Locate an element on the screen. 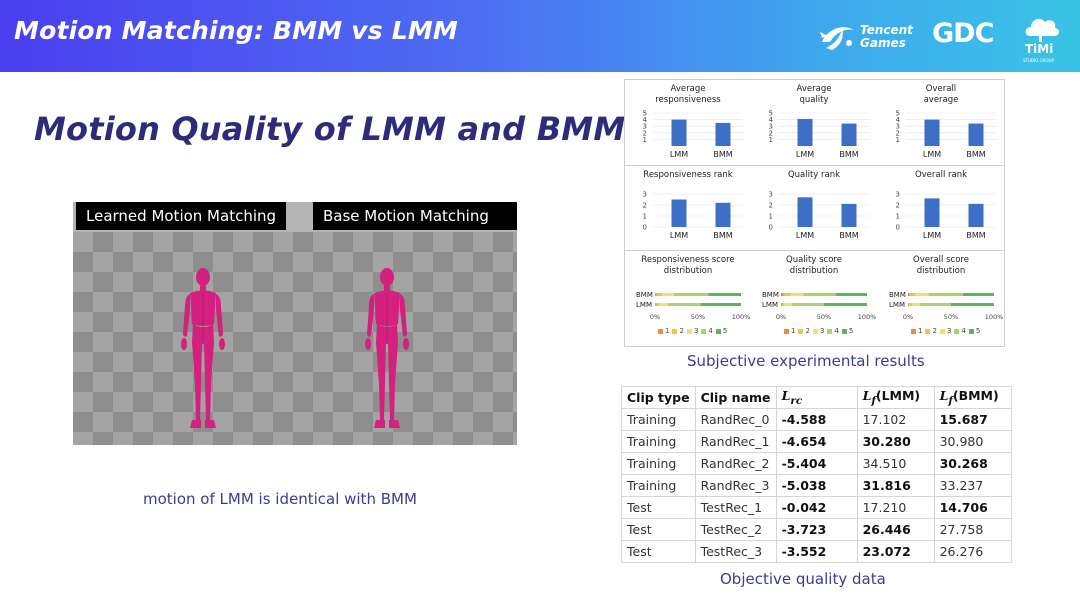 The width and height of the screenshot is (1080, 608). tencent-swirl-icon is located at coordinates (837, 38).